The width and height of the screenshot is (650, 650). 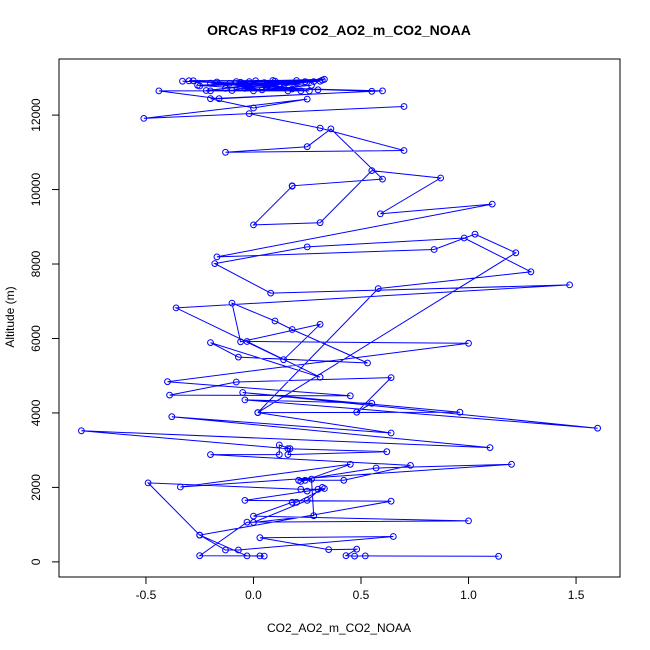 I want to click on x-axis: -0.5 0.0 0.5 1.0 1.5, so click(x=360, y=589).